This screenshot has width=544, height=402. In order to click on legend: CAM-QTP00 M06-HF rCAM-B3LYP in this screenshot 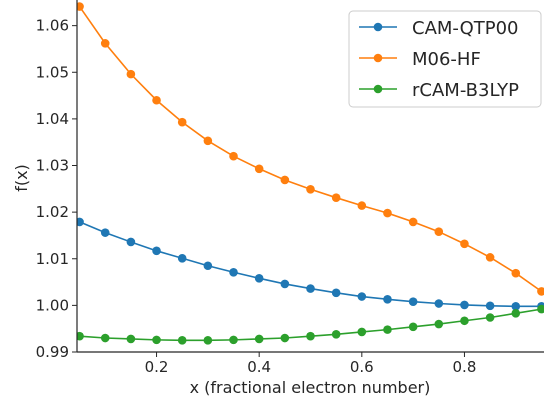, I will do `click(445, 59)`.